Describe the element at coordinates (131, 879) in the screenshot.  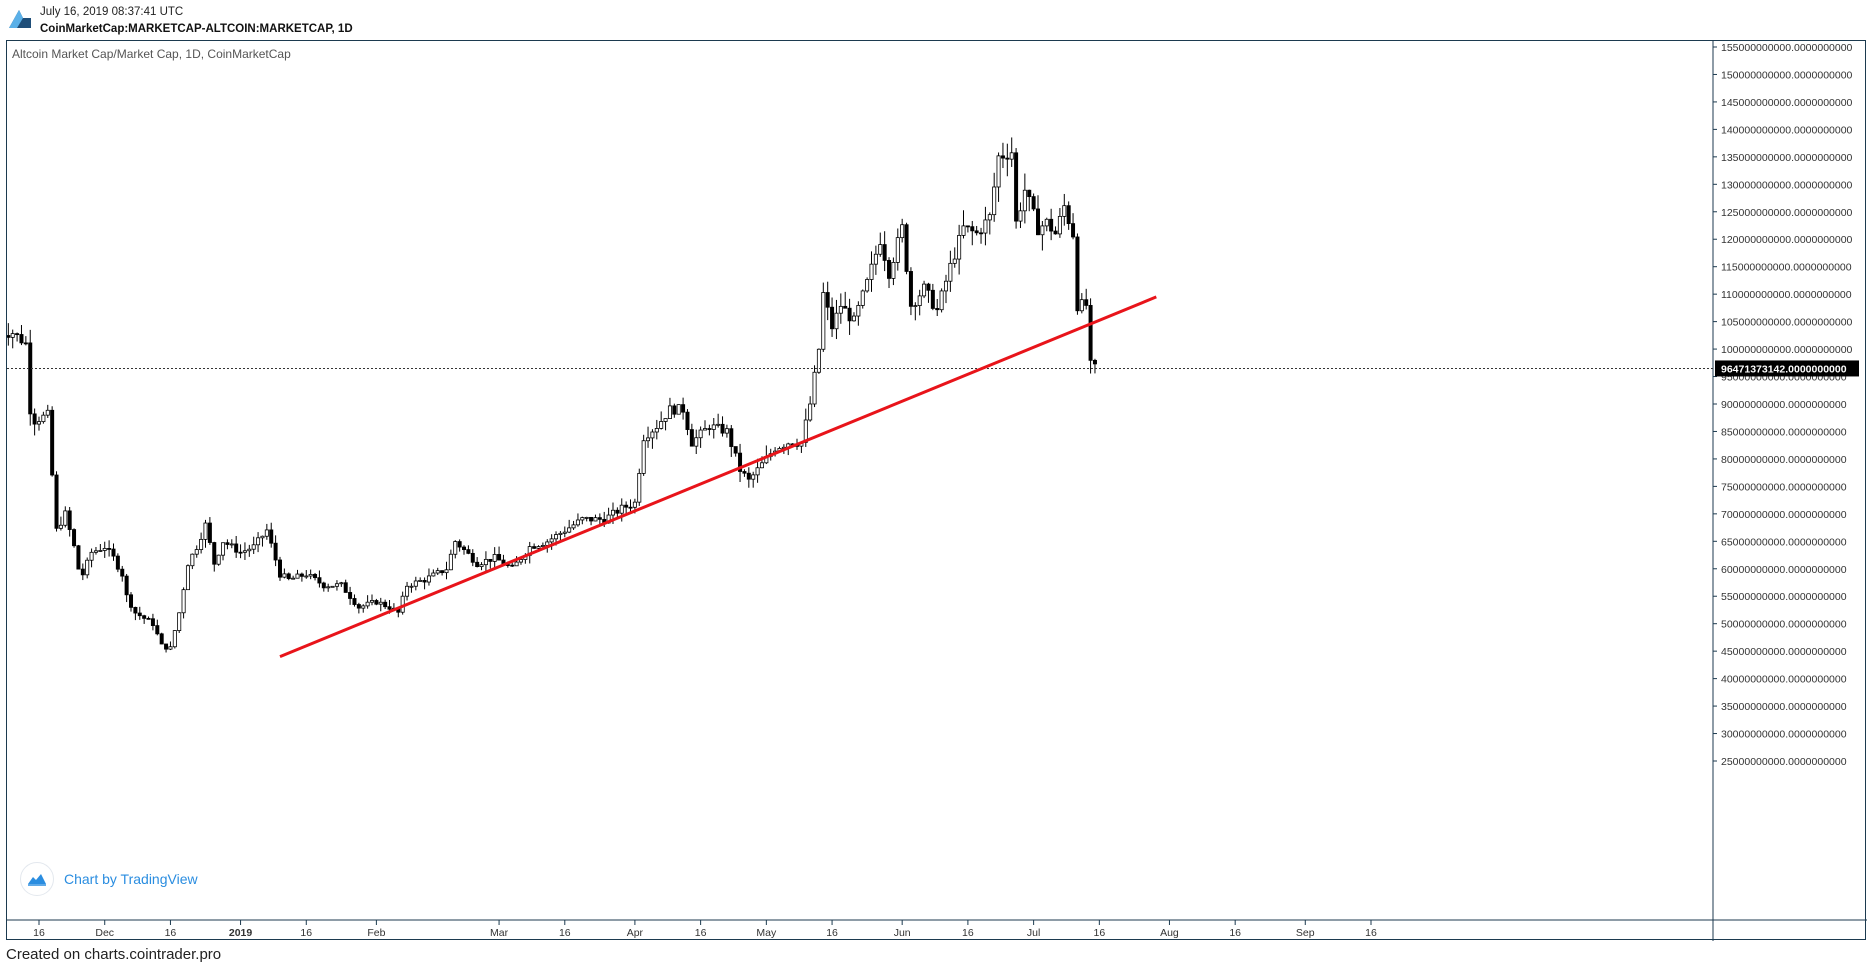
I see `tradingview-link: Chart by TradingView` at that location.